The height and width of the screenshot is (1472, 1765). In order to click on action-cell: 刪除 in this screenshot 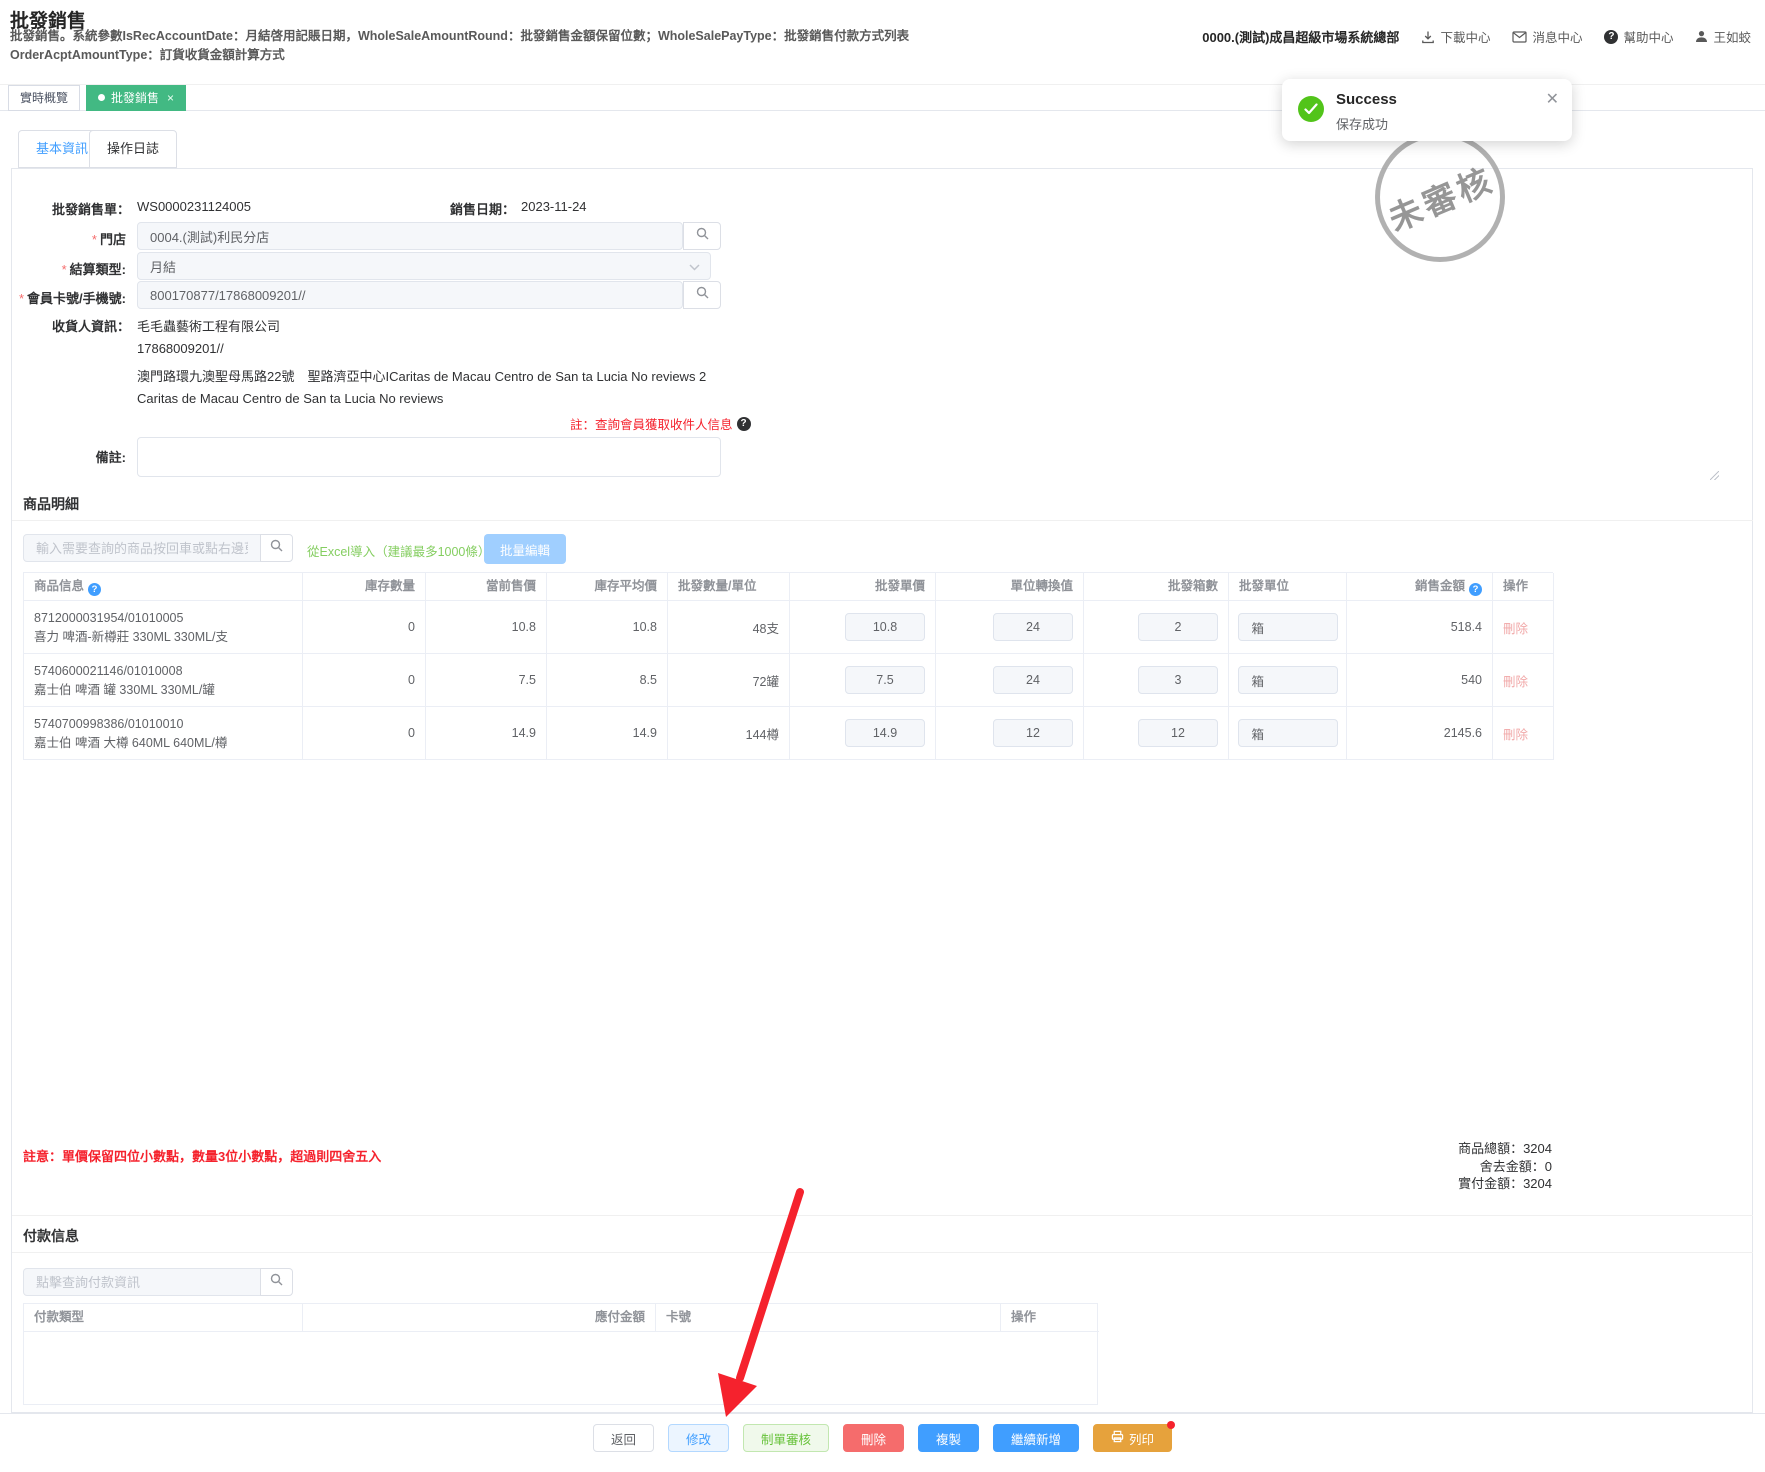, I will do `click(1523, 680)`.